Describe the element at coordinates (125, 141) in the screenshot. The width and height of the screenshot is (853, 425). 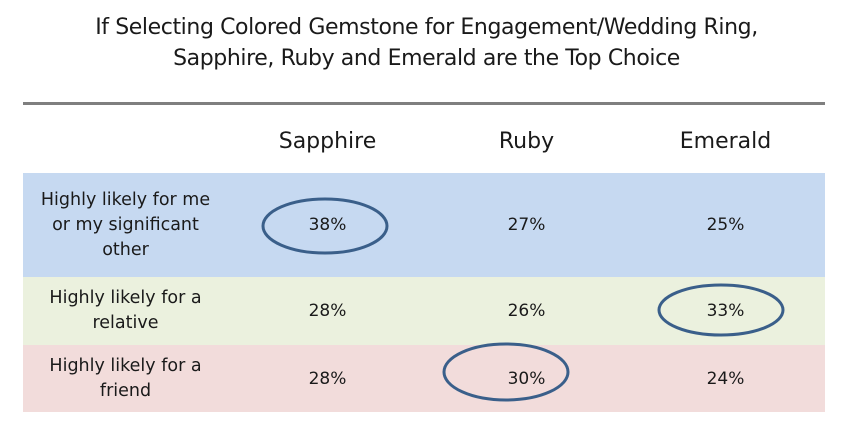
I see `header-empty` at that location.